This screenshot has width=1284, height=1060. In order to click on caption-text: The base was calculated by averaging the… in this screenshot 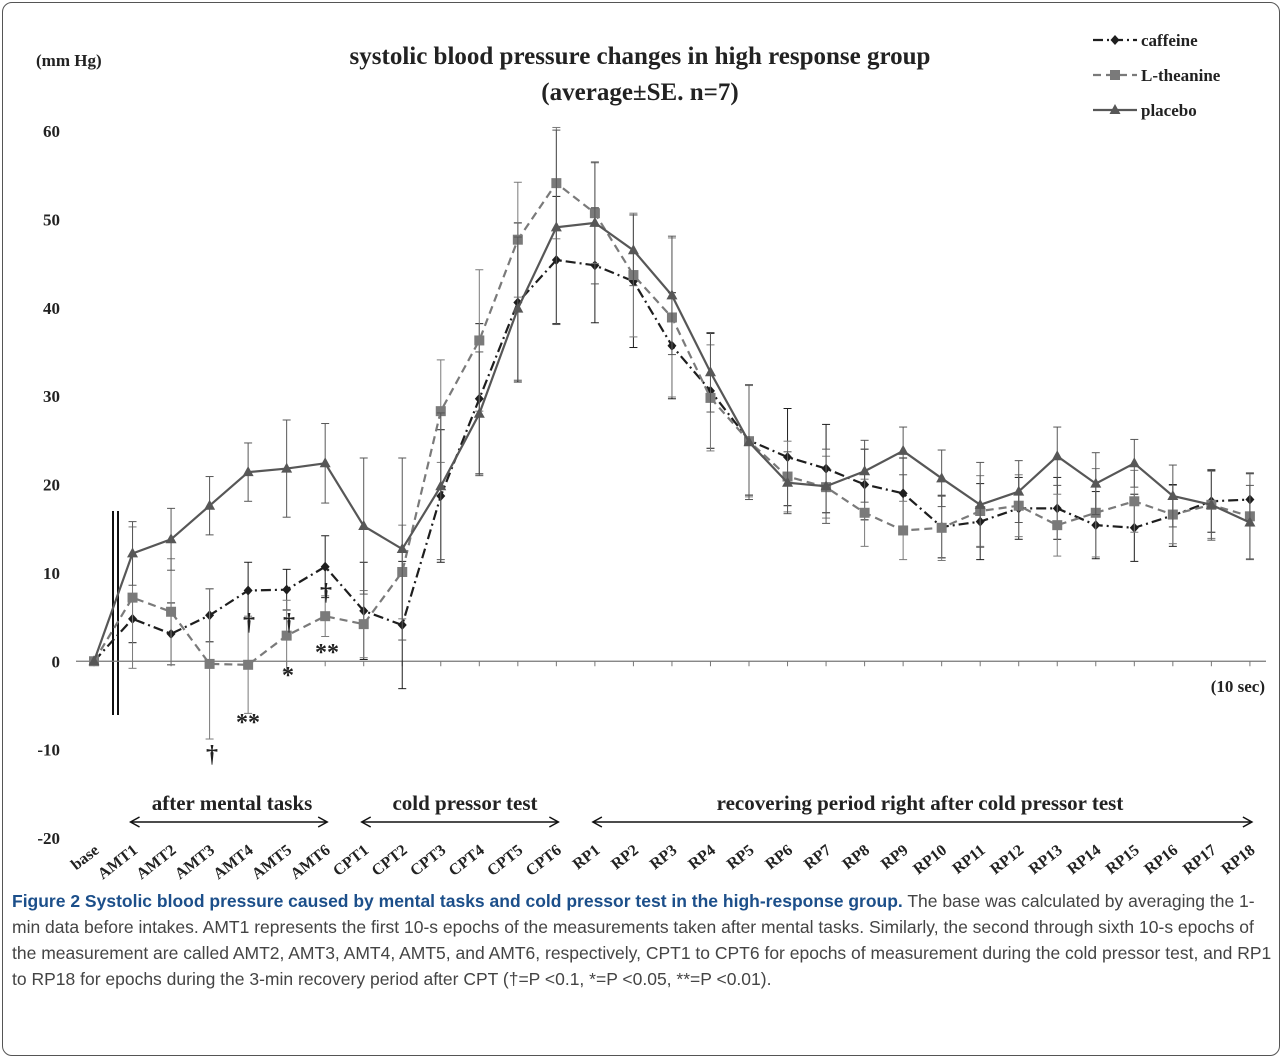, I will do `click(642, 940)`.